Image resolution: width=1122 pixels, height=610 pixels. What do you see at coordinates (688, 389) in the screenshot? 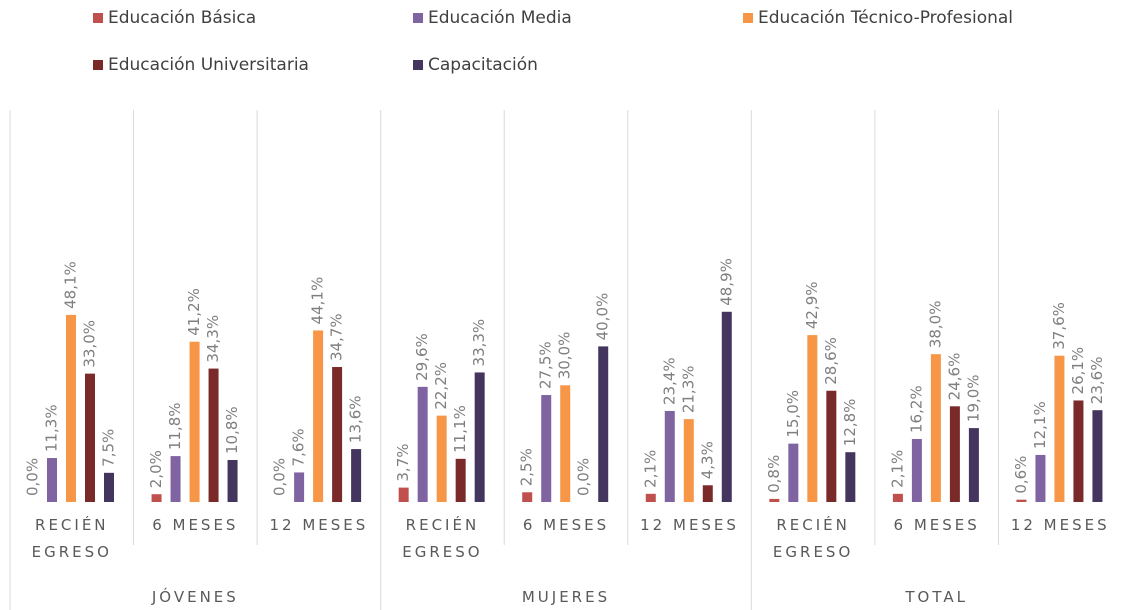
I see `data-label: 21,3%` at bounding box center [688, 389].